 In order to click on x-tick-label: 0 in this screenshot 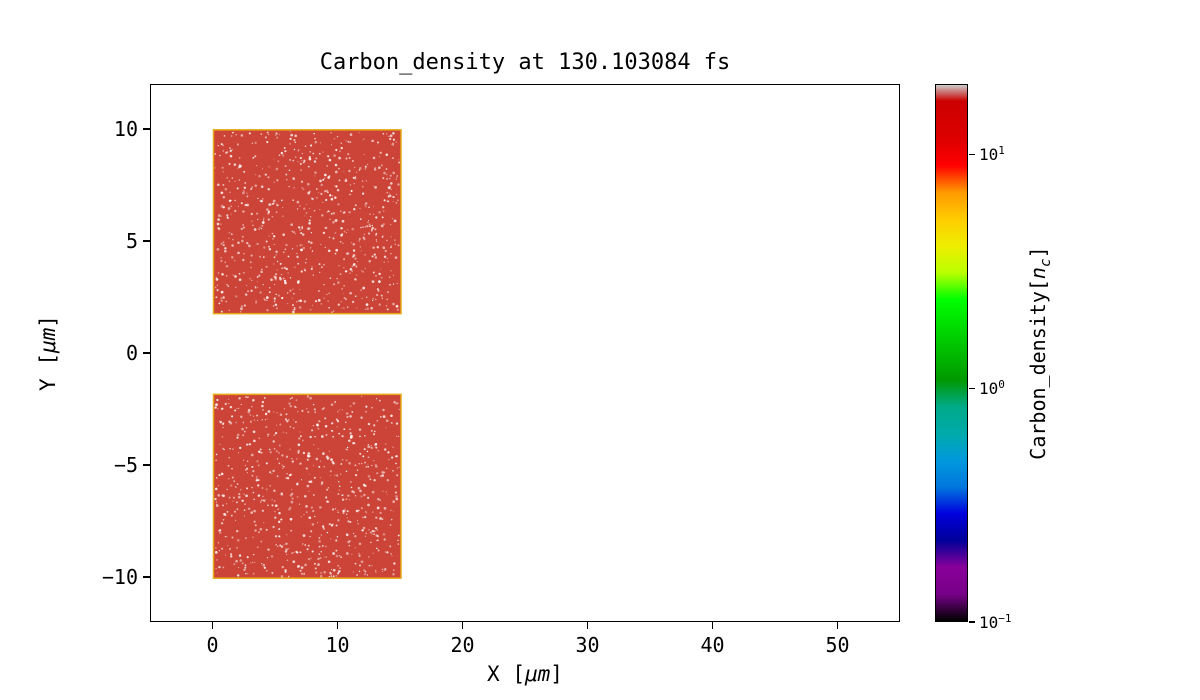, I will do `click(212, 645)`.